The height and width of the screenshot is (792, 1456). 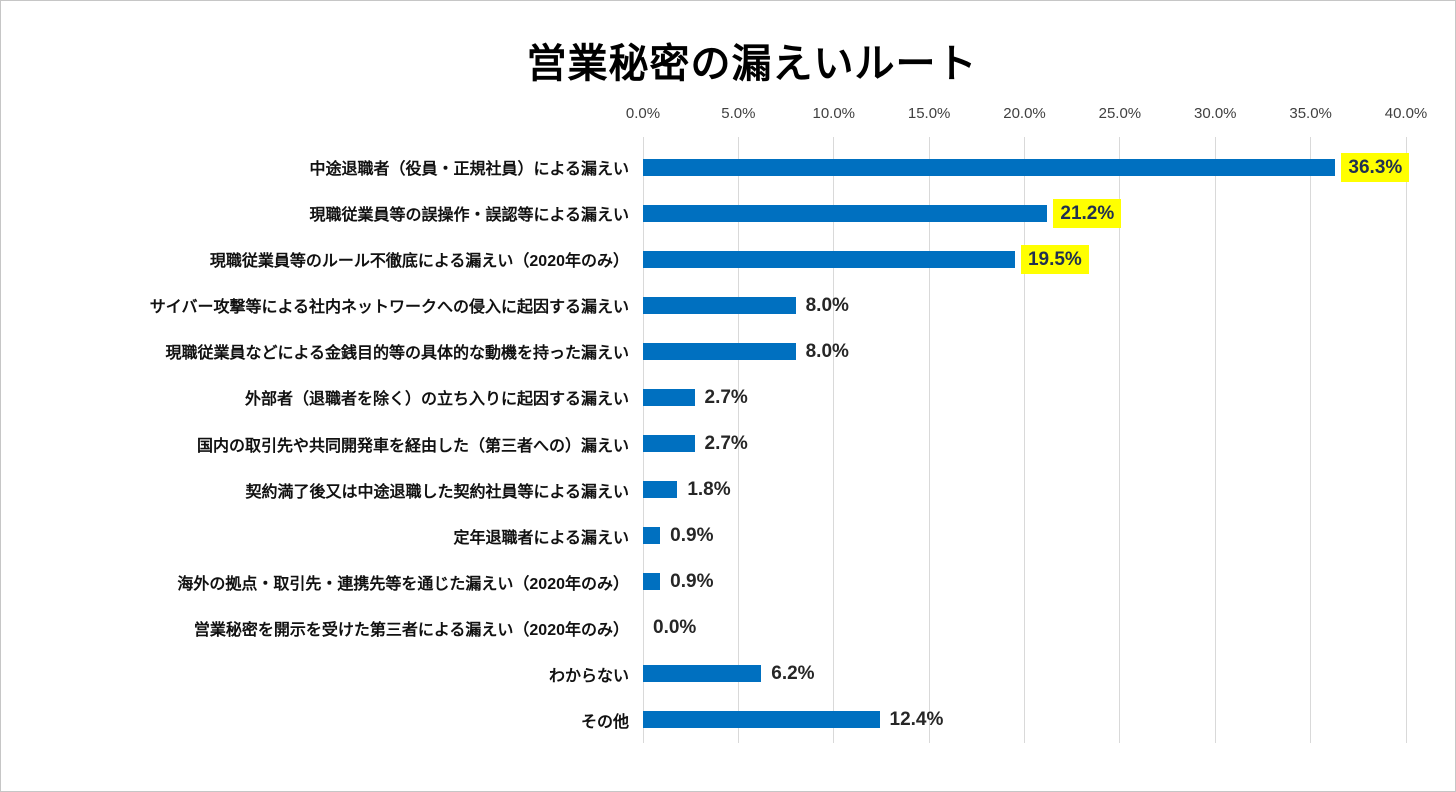 What do you see at coordinates (1375, 167) in the screenshot?
I see `value-label: 36.3%` at bounding box center [1375, 167].